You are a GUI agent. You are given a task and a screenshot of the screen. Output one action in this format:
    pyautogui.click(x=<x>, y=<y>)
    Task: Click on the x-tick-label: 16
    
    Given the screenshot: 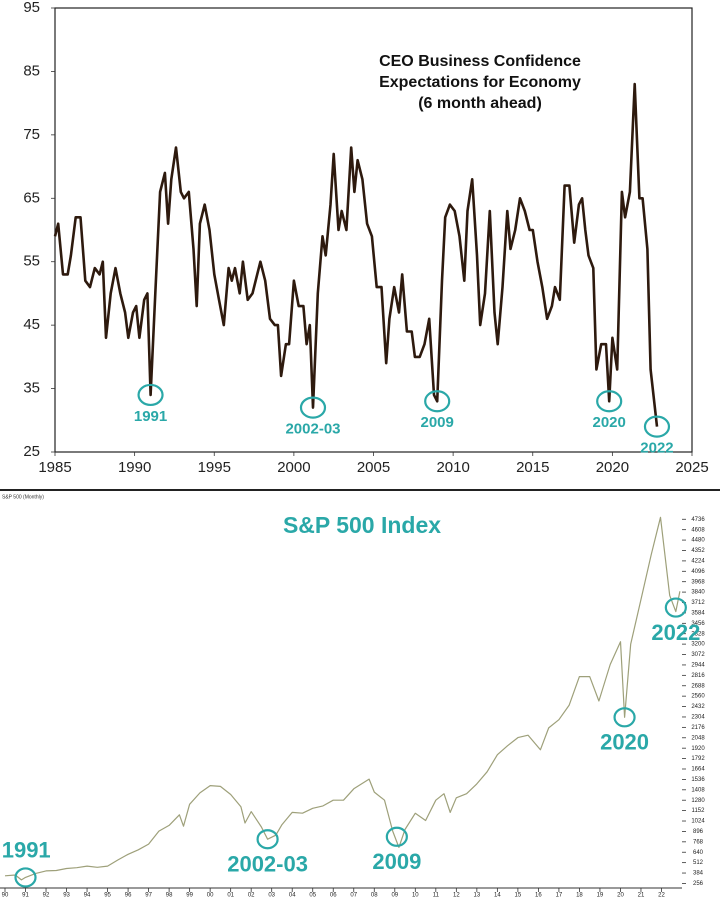 What is the action you would take?
    pyautogui.click(x=538, y=896)
    